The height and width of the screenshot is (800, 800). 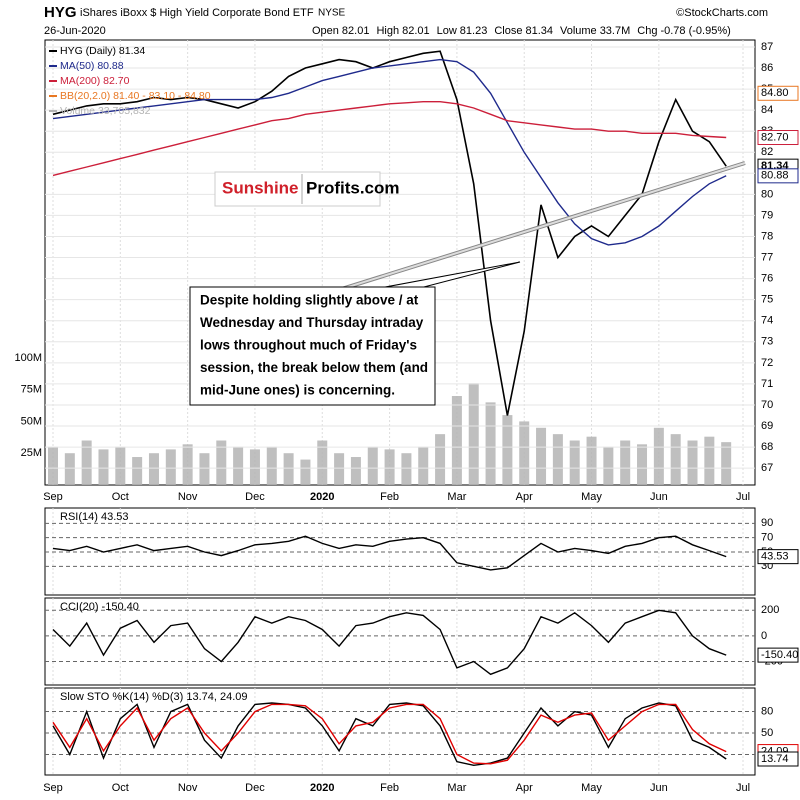 I want to click on legend-label: MA(50) 80.88, so click(x=92, y=66).